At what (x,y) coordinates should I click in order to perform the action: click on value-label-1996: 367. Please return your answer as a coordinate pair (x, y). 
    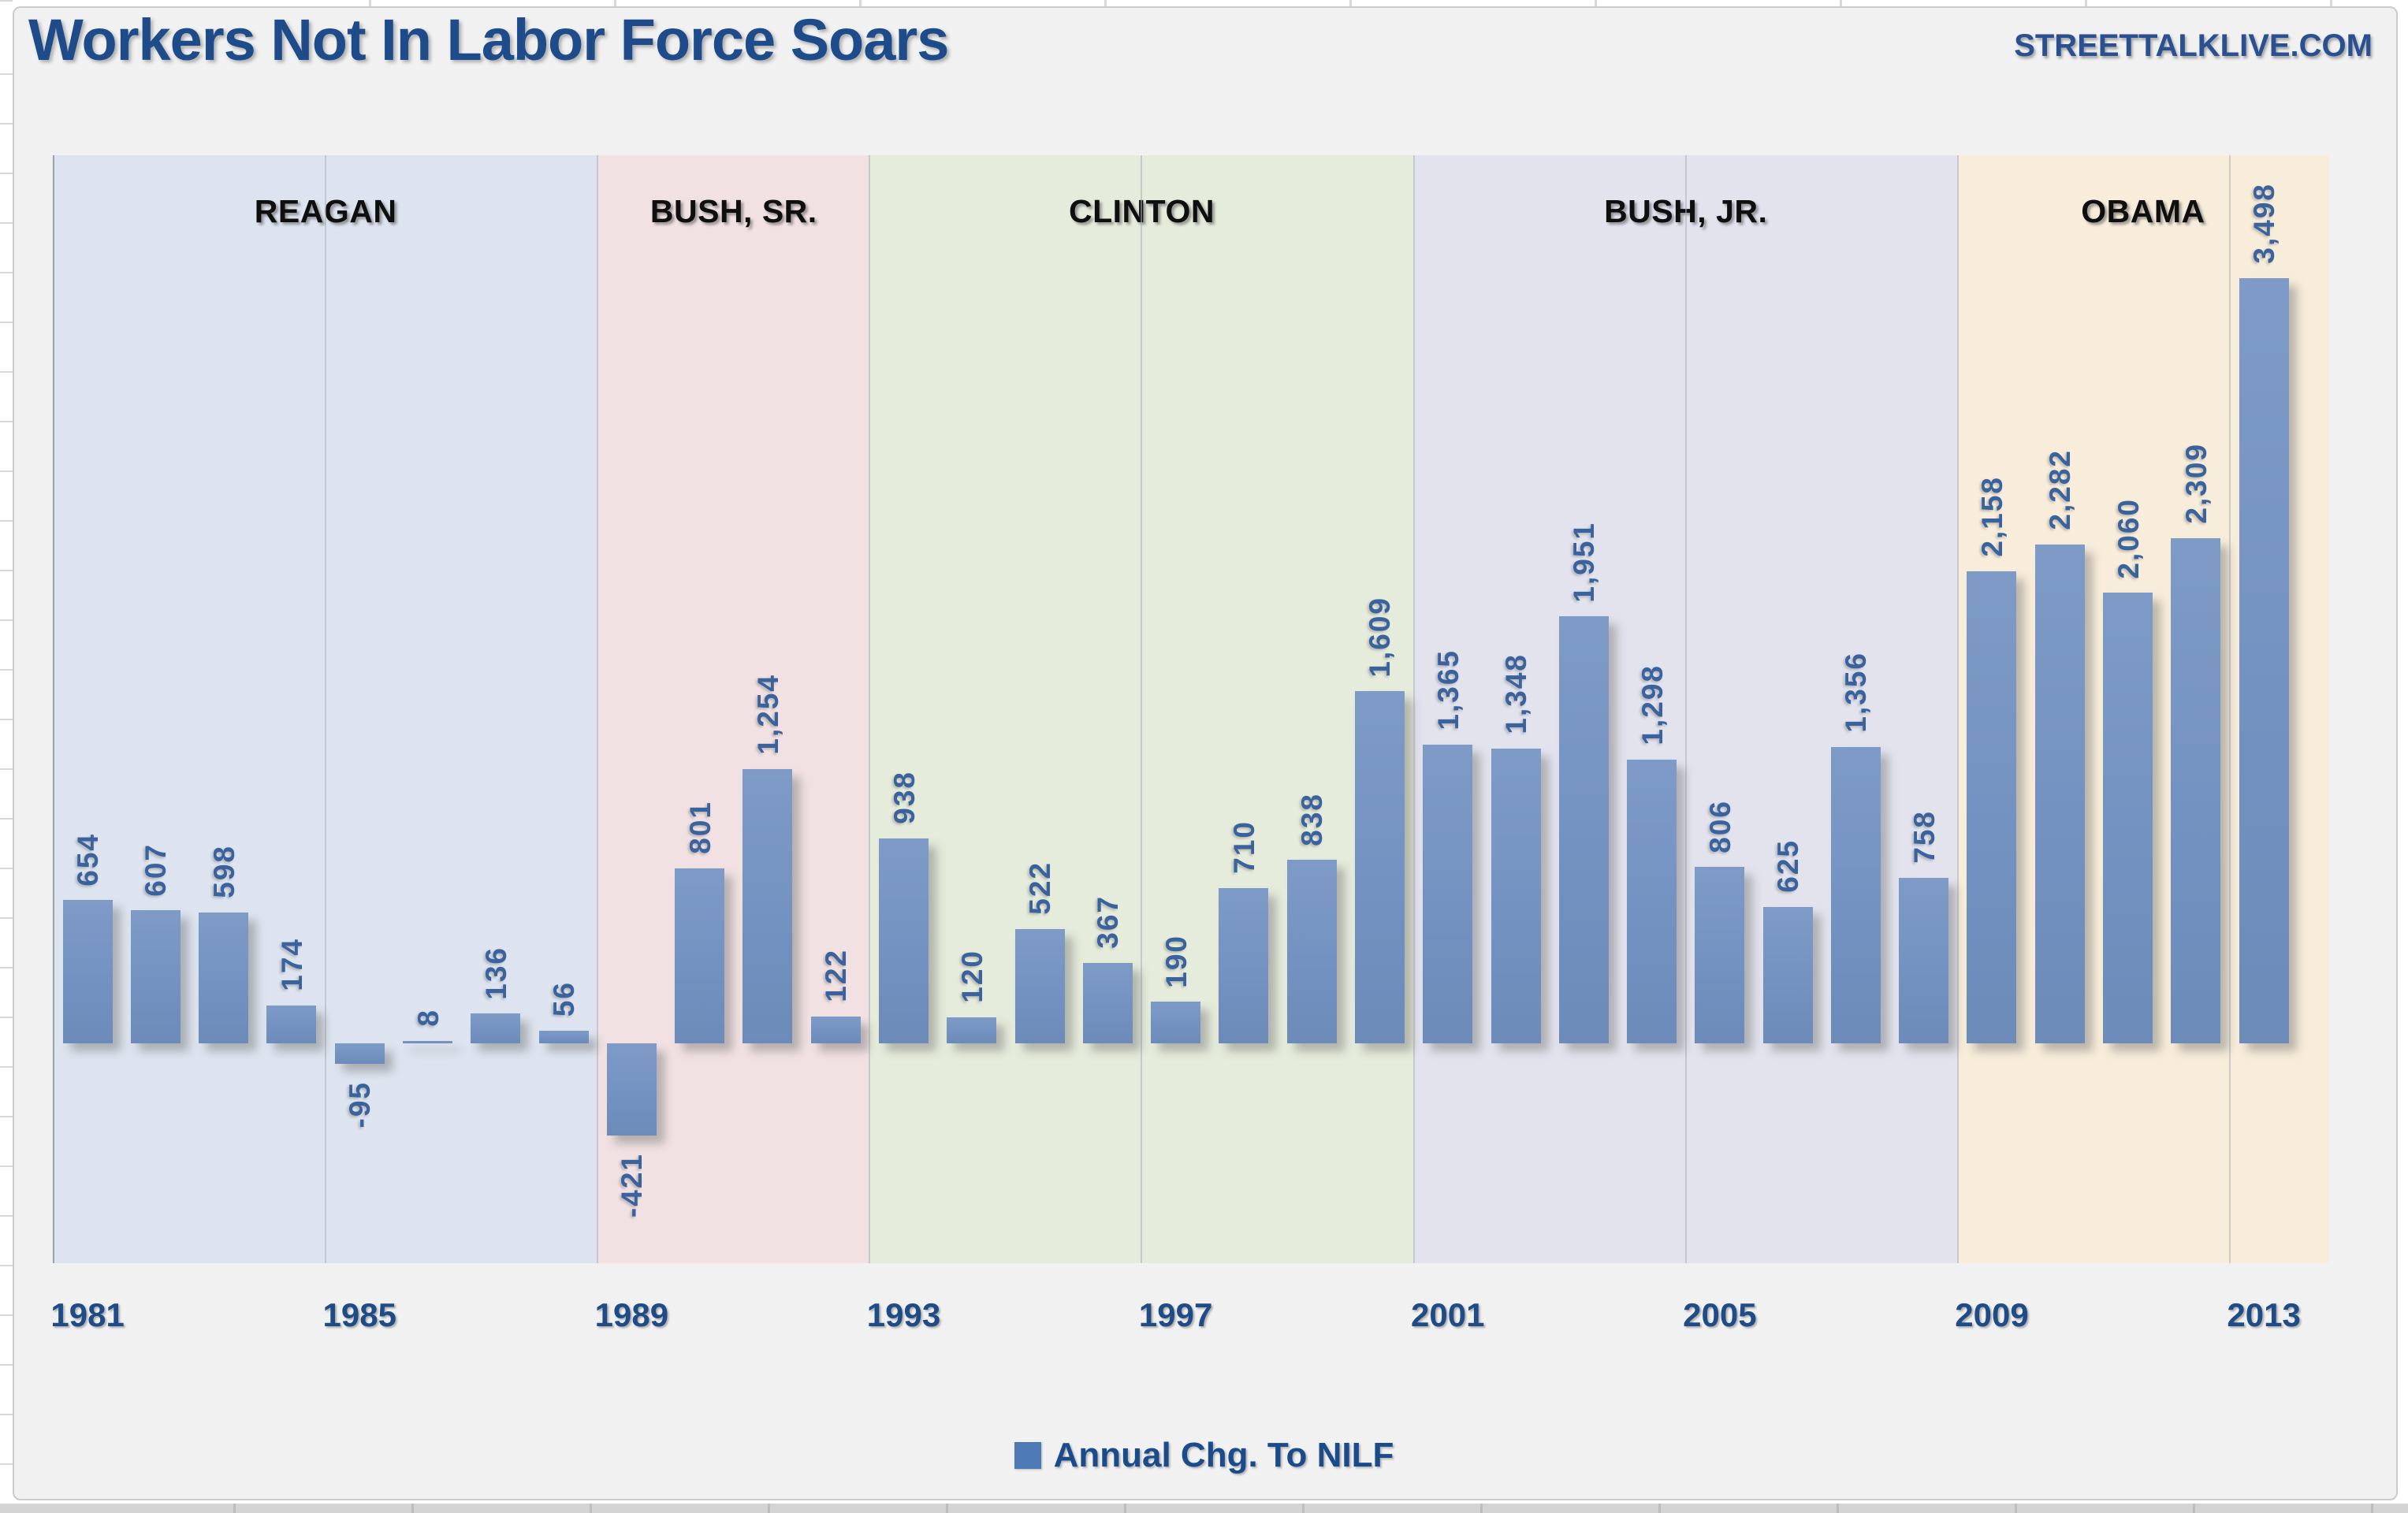
    Looking at the image, I should click on (1108, 922).